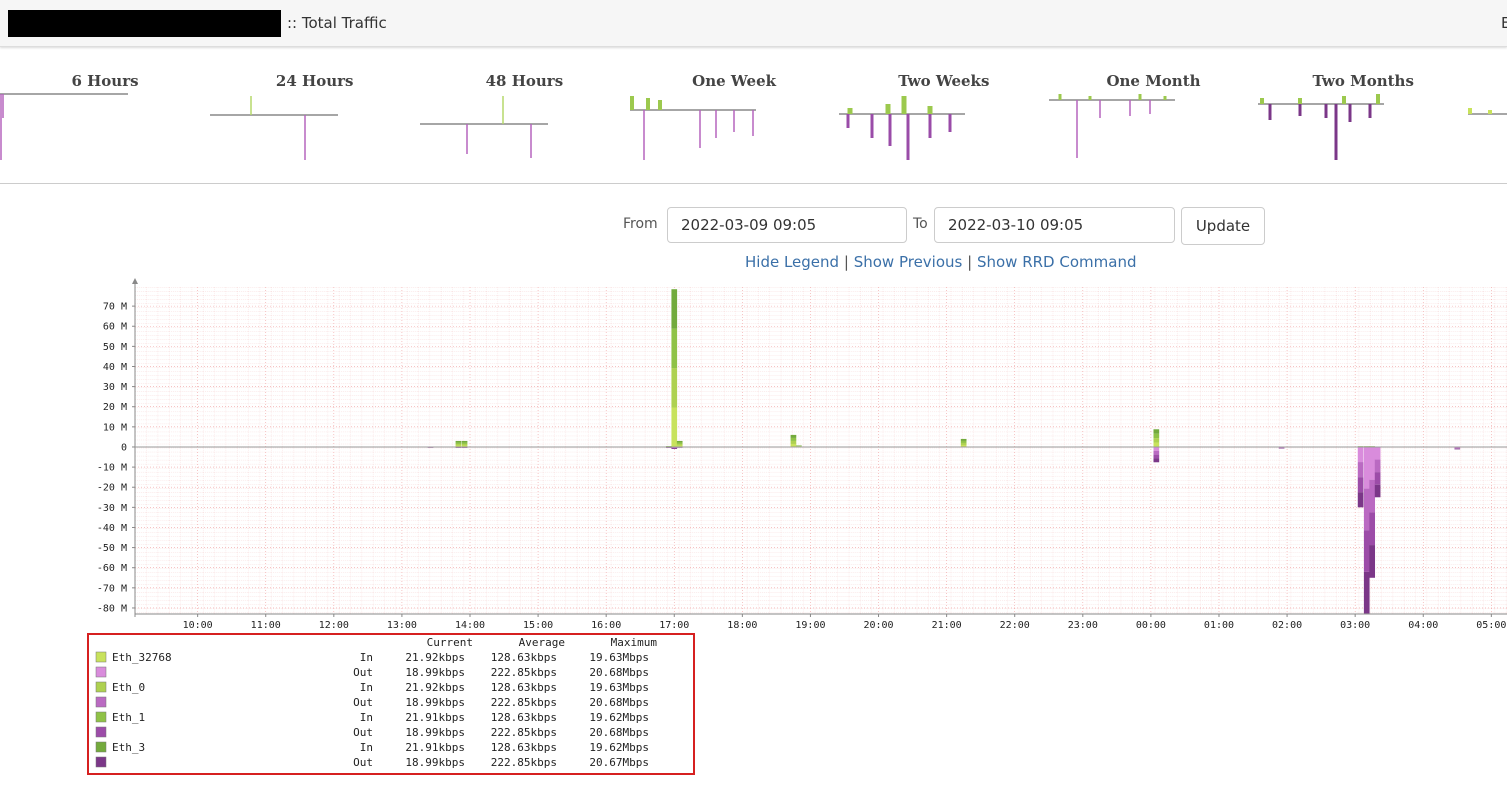  What do you see at coordinates (1363, 81) in the screenshot?
I see `thumbnail-title: Two Months` at bounding box center [1363, 81].